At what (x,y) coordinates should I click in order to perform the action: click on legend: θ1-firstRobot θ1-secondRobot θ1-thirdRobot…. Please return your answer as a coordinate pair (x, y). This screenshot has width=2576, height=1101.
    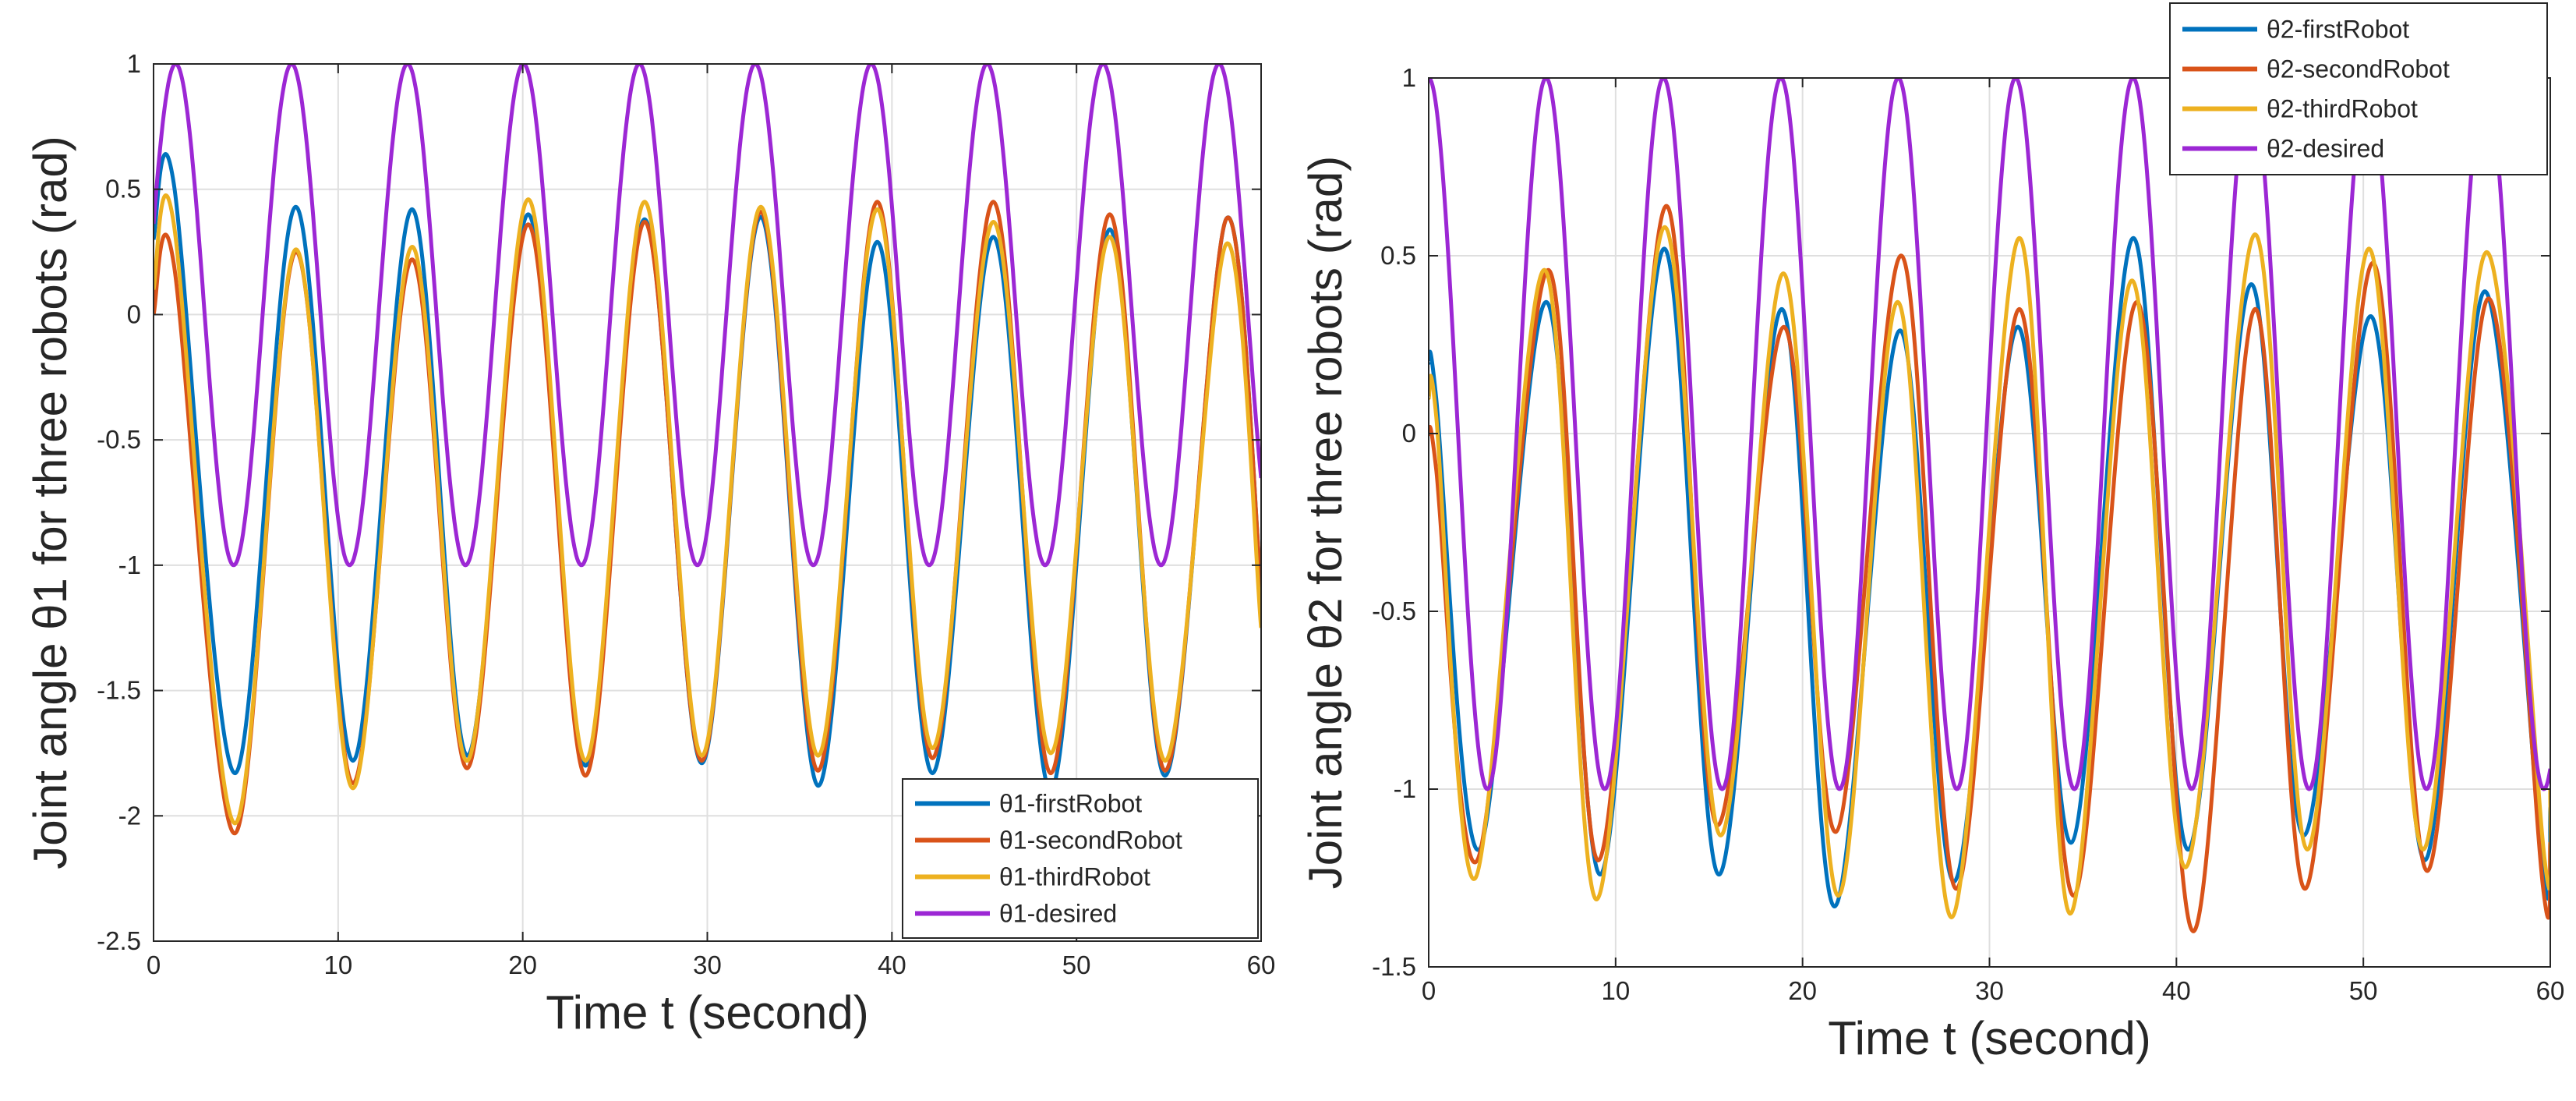
    Looking at the image, I should click on (1080, 858).